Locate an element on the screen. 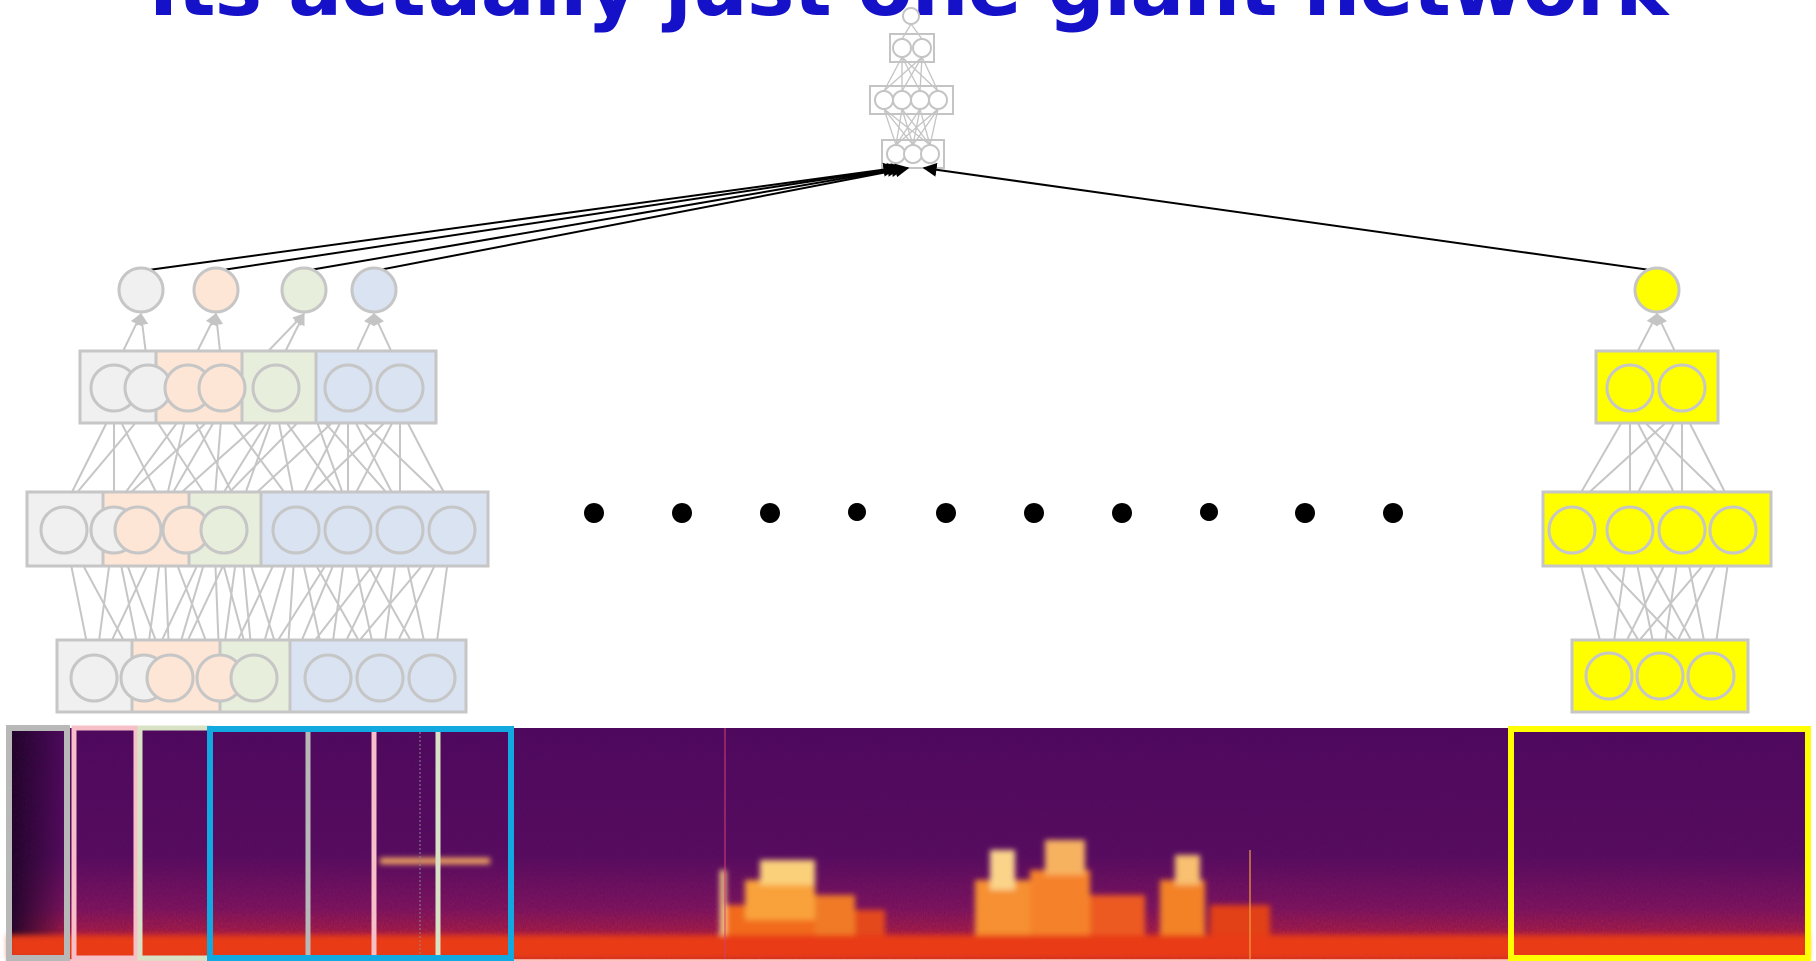  yellow-frame-network is located at coordinates (1657, 490).